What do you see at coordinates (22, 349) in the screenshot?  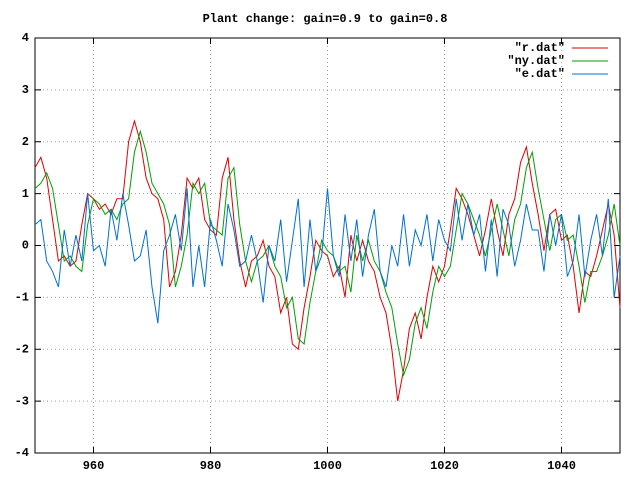 I see `y-tick-label: -2` at bounding box center [22, 349].